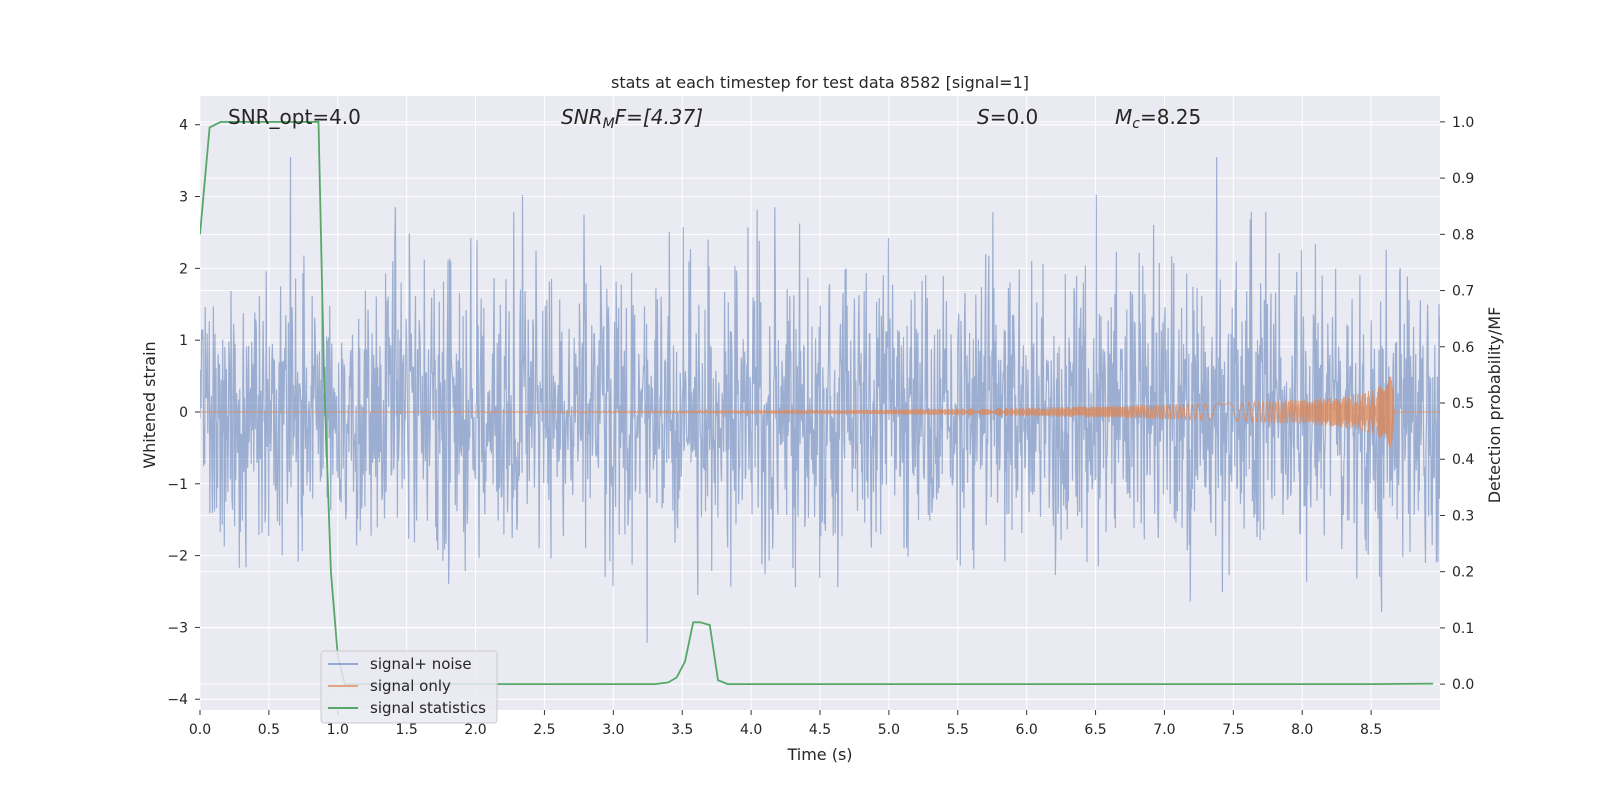 The width and height of the screenshot is (1600, 804). I want to click on y-left-tick-label: 4, so click(183, 126).